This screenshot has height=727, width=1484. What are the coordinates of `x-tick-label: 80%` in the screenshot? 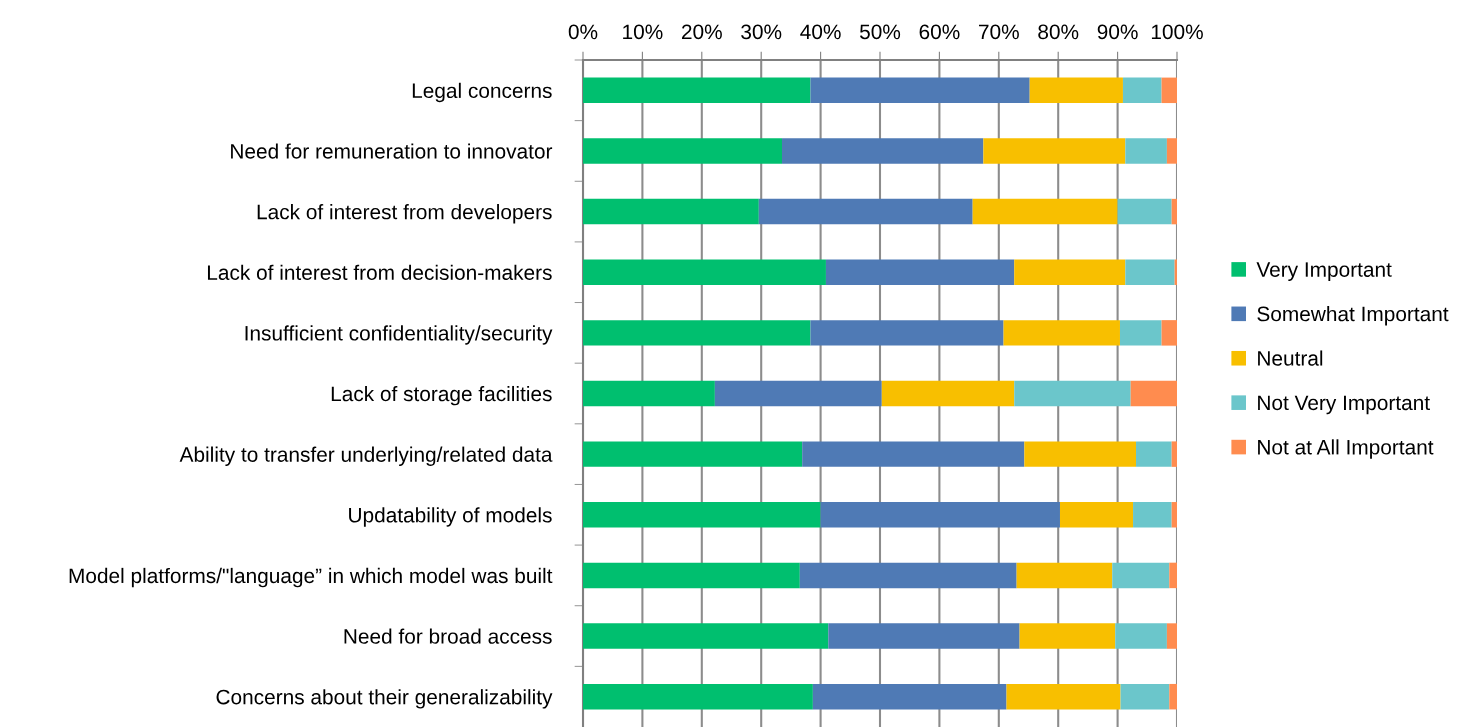 It's located at (1058, 32).